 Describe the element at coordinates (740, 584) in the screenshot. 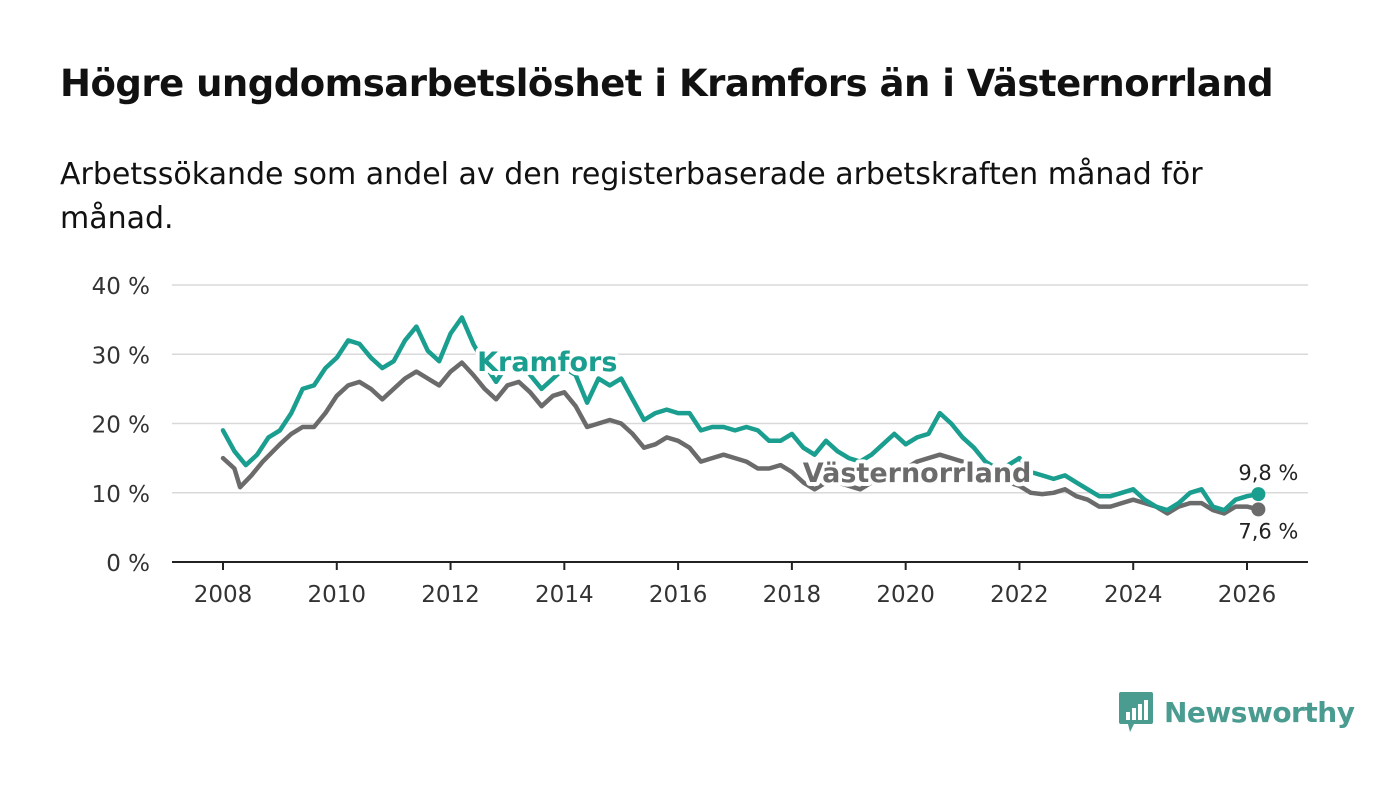

I see `x-axis-ticks: 2008 2010 2012 2014 2016 2018 2020 2022 2024 2026` at that location.